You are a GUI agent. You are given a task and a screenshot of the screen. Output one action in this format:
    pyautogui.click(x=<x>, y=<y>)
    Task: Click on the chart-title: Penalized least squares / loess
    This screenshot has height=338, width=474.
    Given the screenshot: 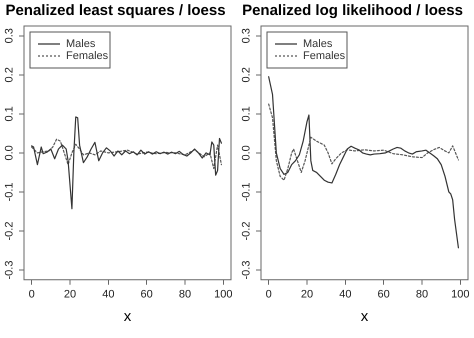 What is the action you would take?
    pyautogui.click(x=115, y=11)
    